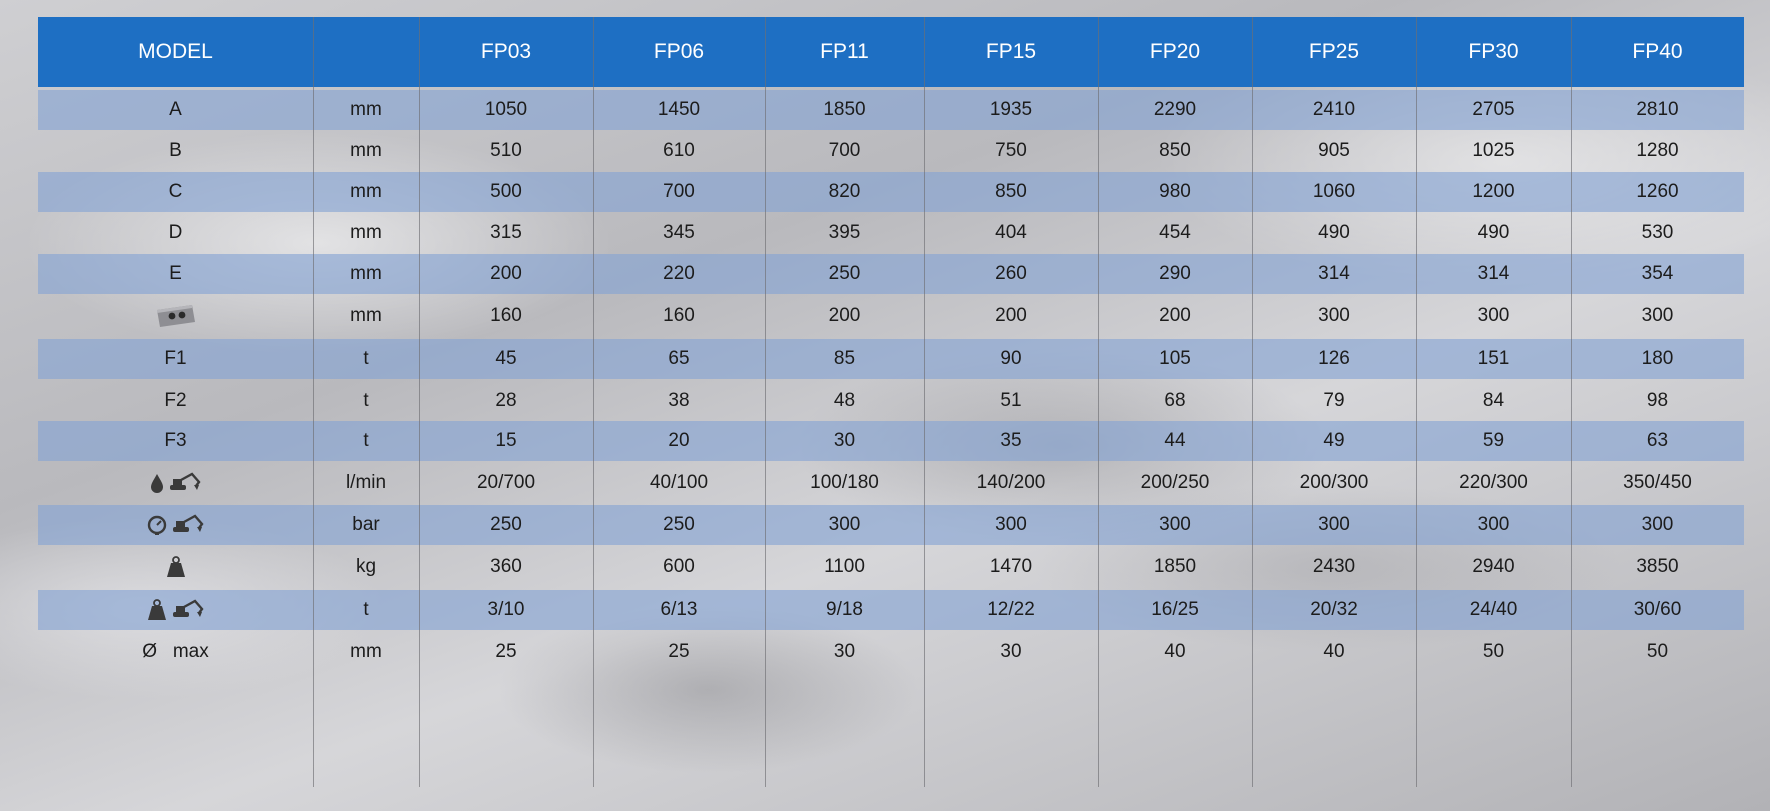 This screenshot has width=1770, height=811. What do you see at coordinates (679, 109) in the screenshot?
I see `table-cell: 1450` at bounding box center [679, 109].